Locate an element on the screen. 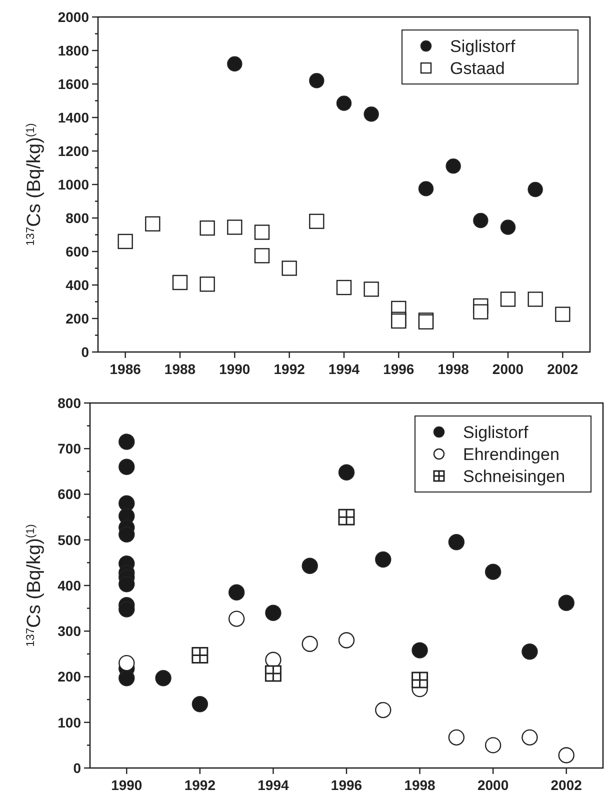 Image resolution: width=606 pixels, height=796 pixels. y-tick-label: 1000 is located at coordinates (74, 184).